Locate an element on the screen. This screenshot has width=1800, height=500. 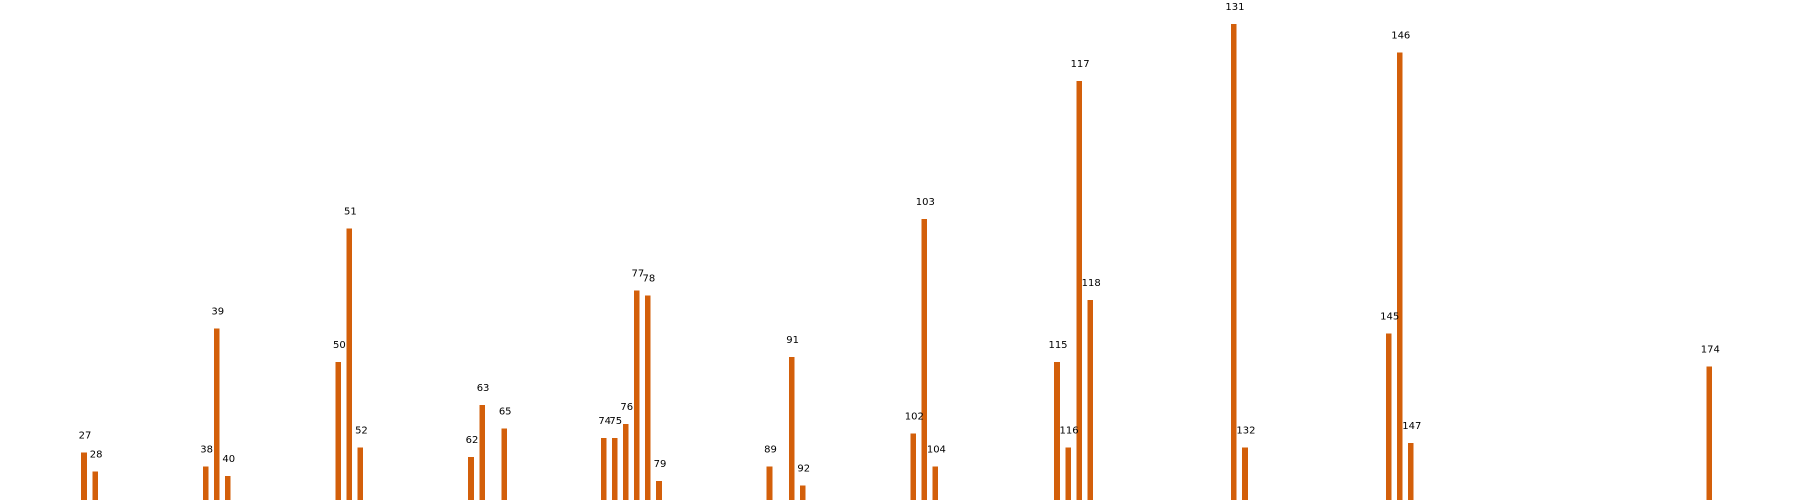
bar-label-79: 79 is located at coordinates (660, 464).